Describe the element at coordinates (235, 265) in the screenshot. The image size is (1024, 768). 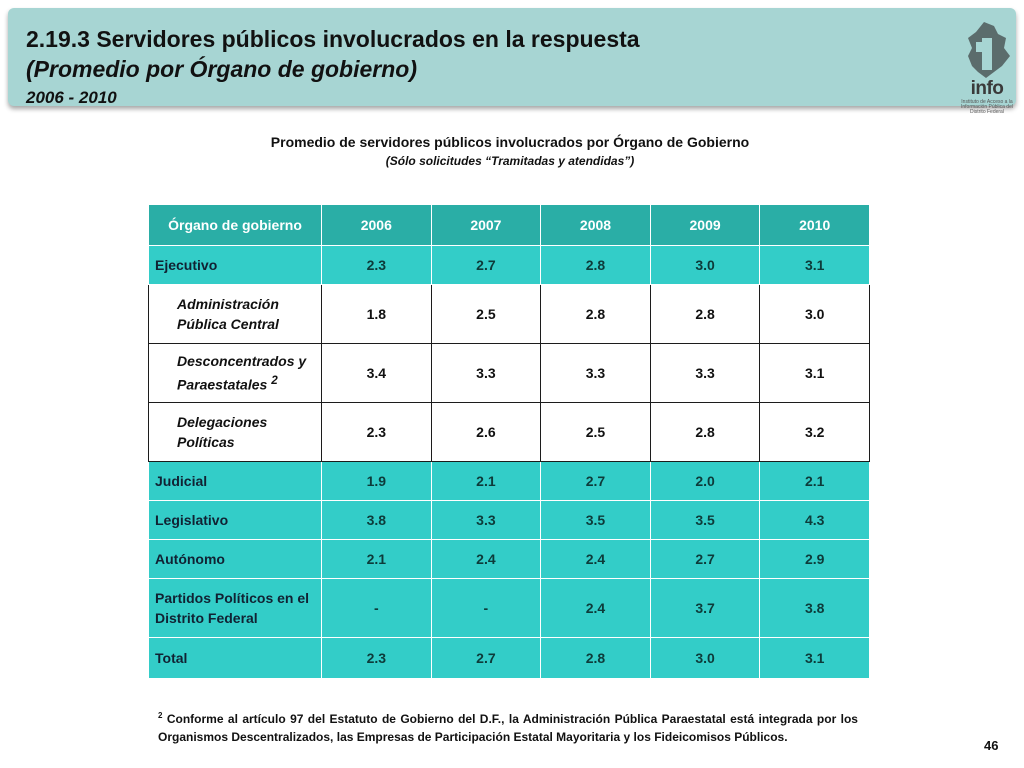
I see `row-label: Ejecutivo` at that location.